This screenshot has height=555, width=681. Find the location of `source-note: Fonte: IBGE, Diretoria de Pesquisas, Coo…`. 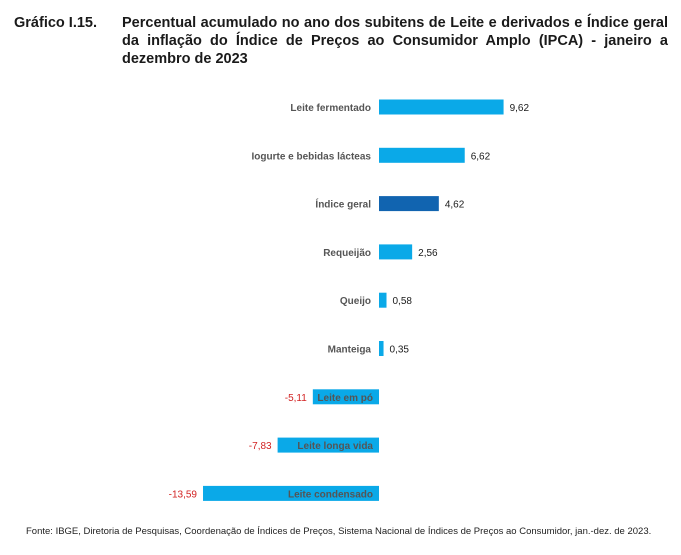

source-note: Fonte: IBGE, Diretoria de Pesquisas, Coo… is located at coordinates (339, 531).